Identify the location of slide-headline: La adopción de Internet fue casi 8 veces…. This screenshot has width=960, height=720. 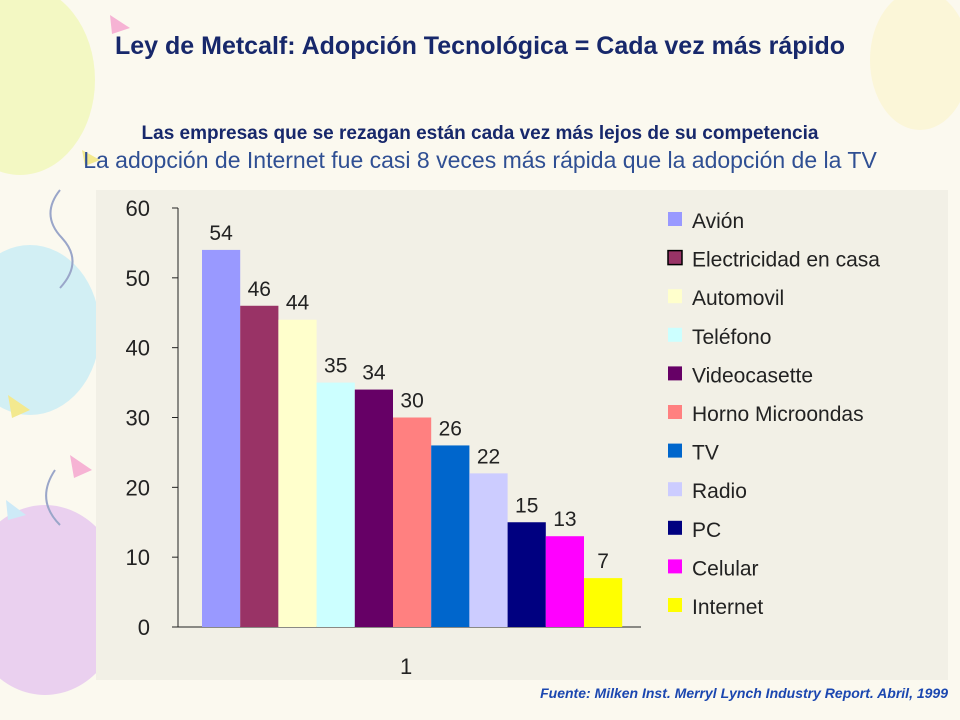
(480, 160).